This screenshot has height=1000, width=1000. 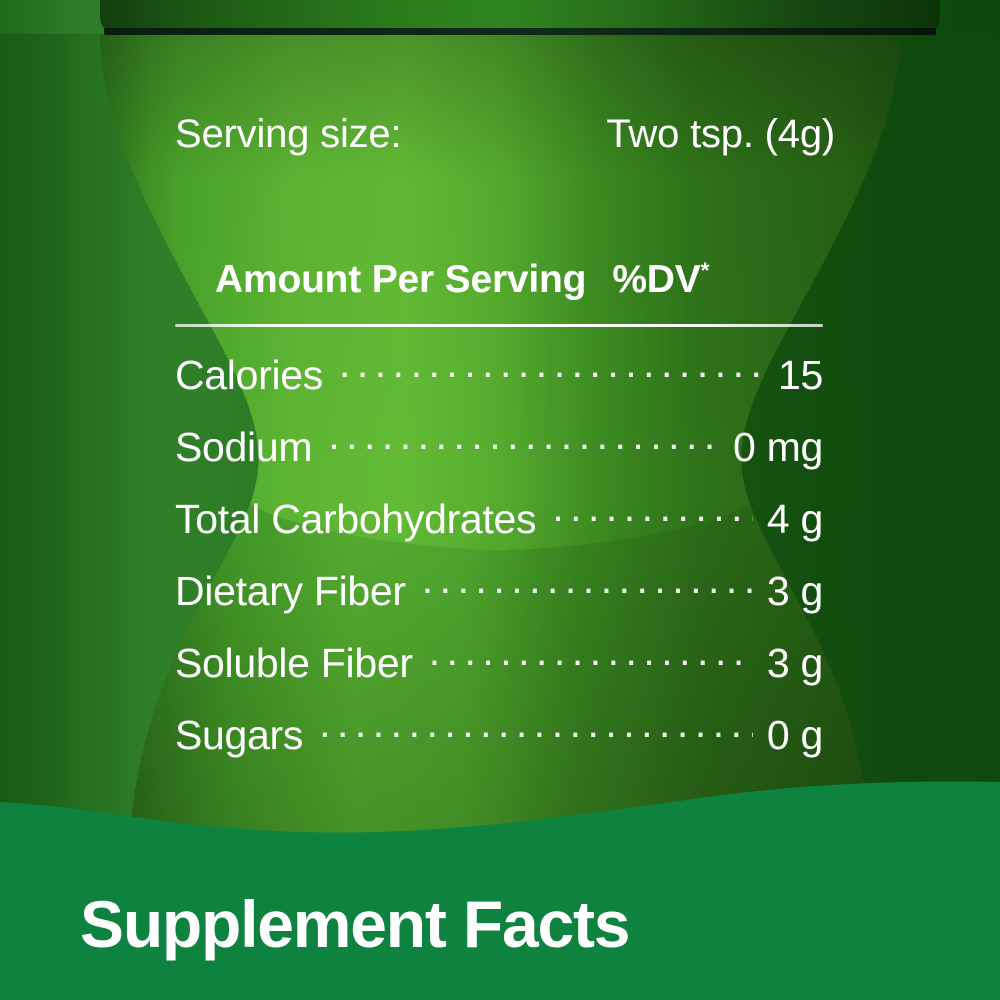 I want to click on table-row: Dietary Fiber 3 g, so click(x=499, y=600).